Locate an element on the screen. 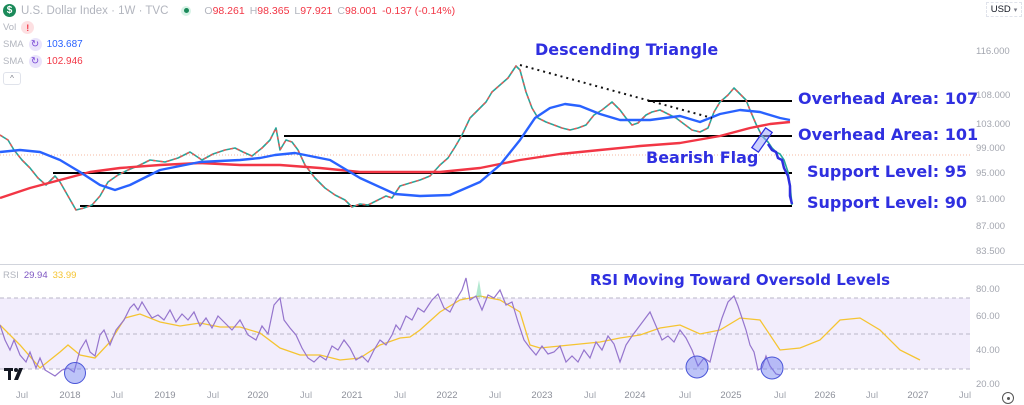  high-value: 98.365 is located at coordinates (273, 10).